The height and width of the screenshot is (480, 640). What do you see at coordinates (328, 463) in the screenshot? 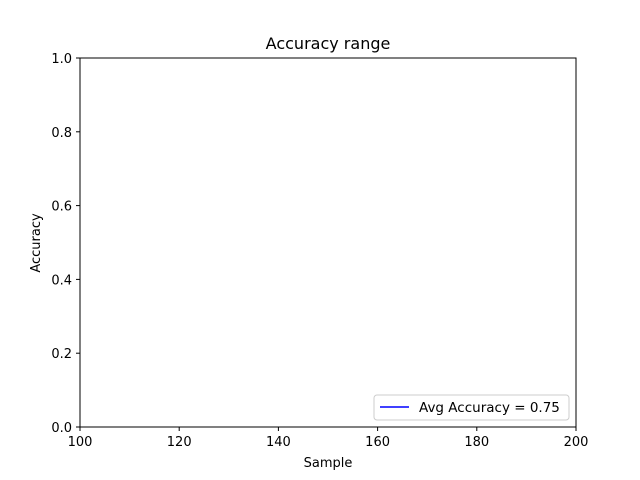
I see `x-axis-label: Sample` at bounding box center [328, 463].